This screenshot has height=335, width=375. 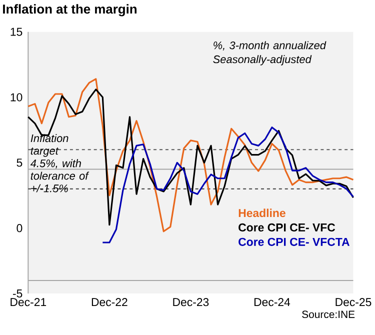 I want to click on y-tick-label: 15, so click(x=16, y=32).